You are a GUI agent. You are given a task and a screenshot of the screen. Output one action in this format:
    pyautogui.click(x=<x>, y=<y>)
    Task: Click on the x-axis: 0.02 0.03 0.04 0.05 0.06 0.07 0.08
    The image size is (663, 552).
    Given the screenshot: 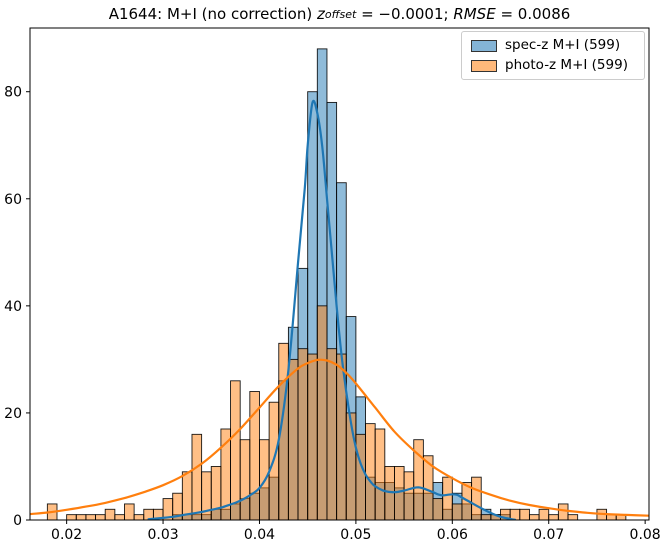 What is the action you would take?
    pyautogui.click(x=356, y=531)
    